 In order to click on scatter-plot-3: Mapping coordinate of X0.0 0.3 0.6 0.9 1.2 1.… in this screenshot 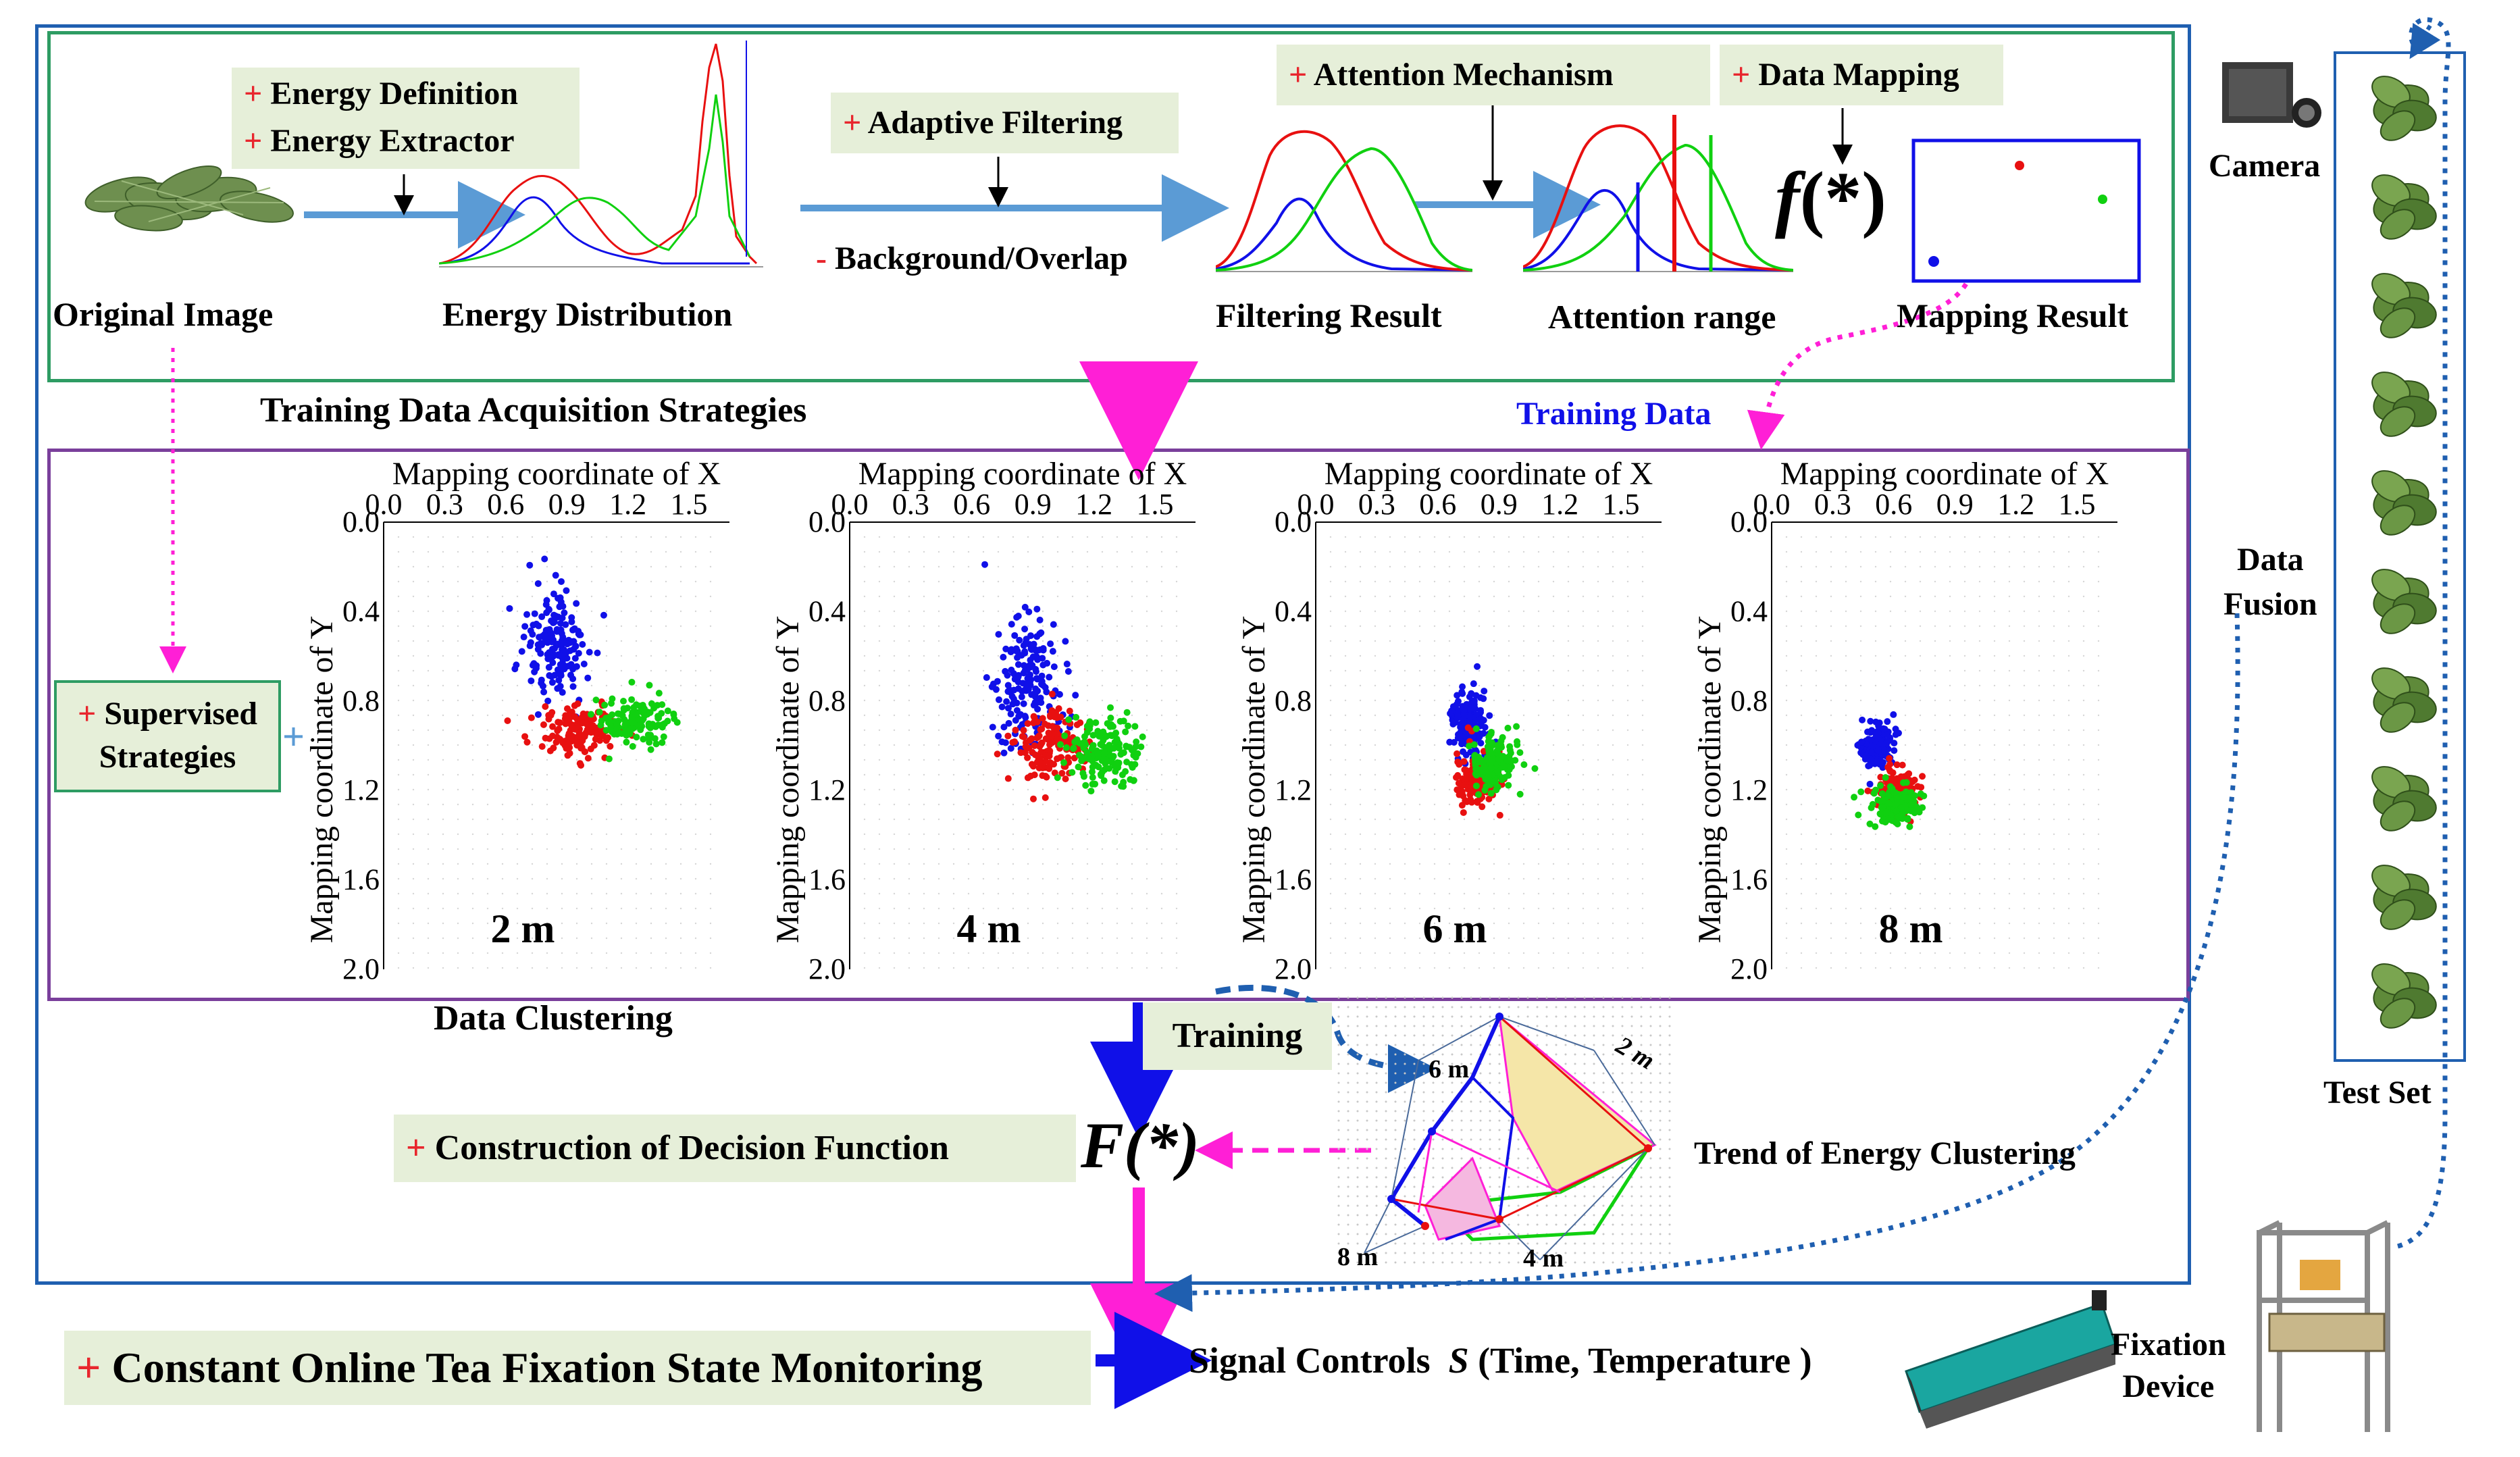, I will do `click(1449, 721)`.